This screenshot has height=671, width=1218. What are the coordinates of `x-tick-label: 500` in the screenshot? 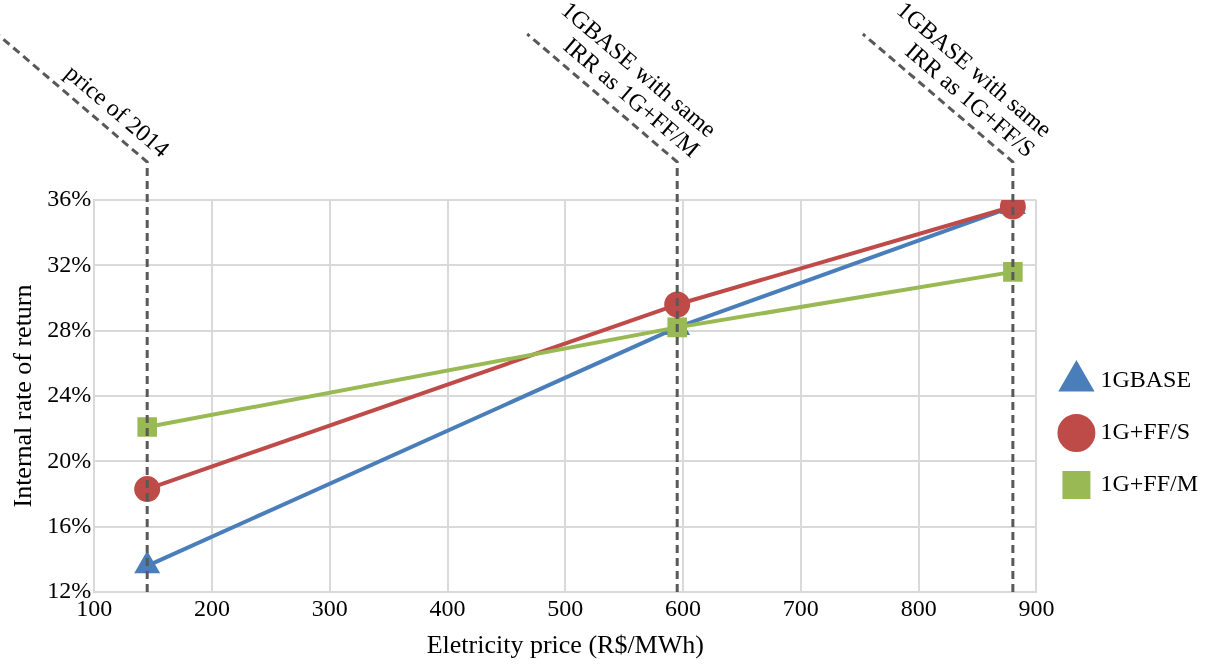 It's located at (565, 607).